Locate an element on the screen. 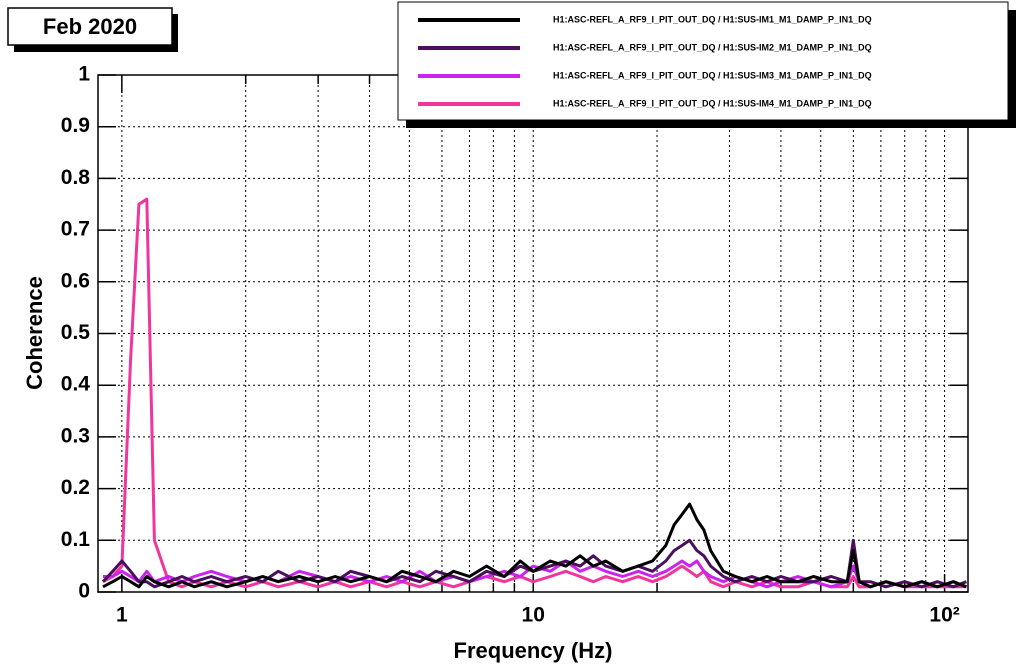  title-box is located at coordinates (90, 26).